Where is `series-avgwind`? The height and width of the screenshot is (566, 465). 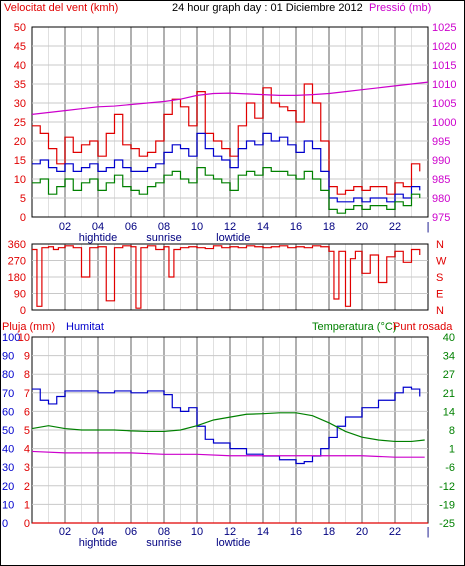 series-avgwind is located at coordinates (226, 167).